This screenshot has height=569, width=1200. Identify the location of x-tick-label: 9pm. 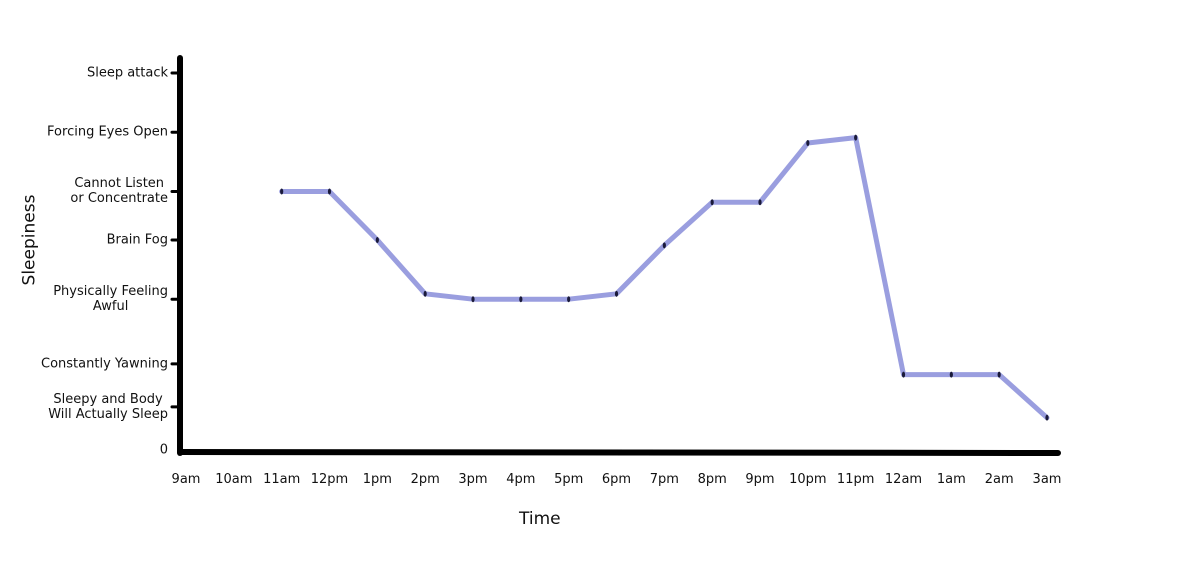
(760, 479).